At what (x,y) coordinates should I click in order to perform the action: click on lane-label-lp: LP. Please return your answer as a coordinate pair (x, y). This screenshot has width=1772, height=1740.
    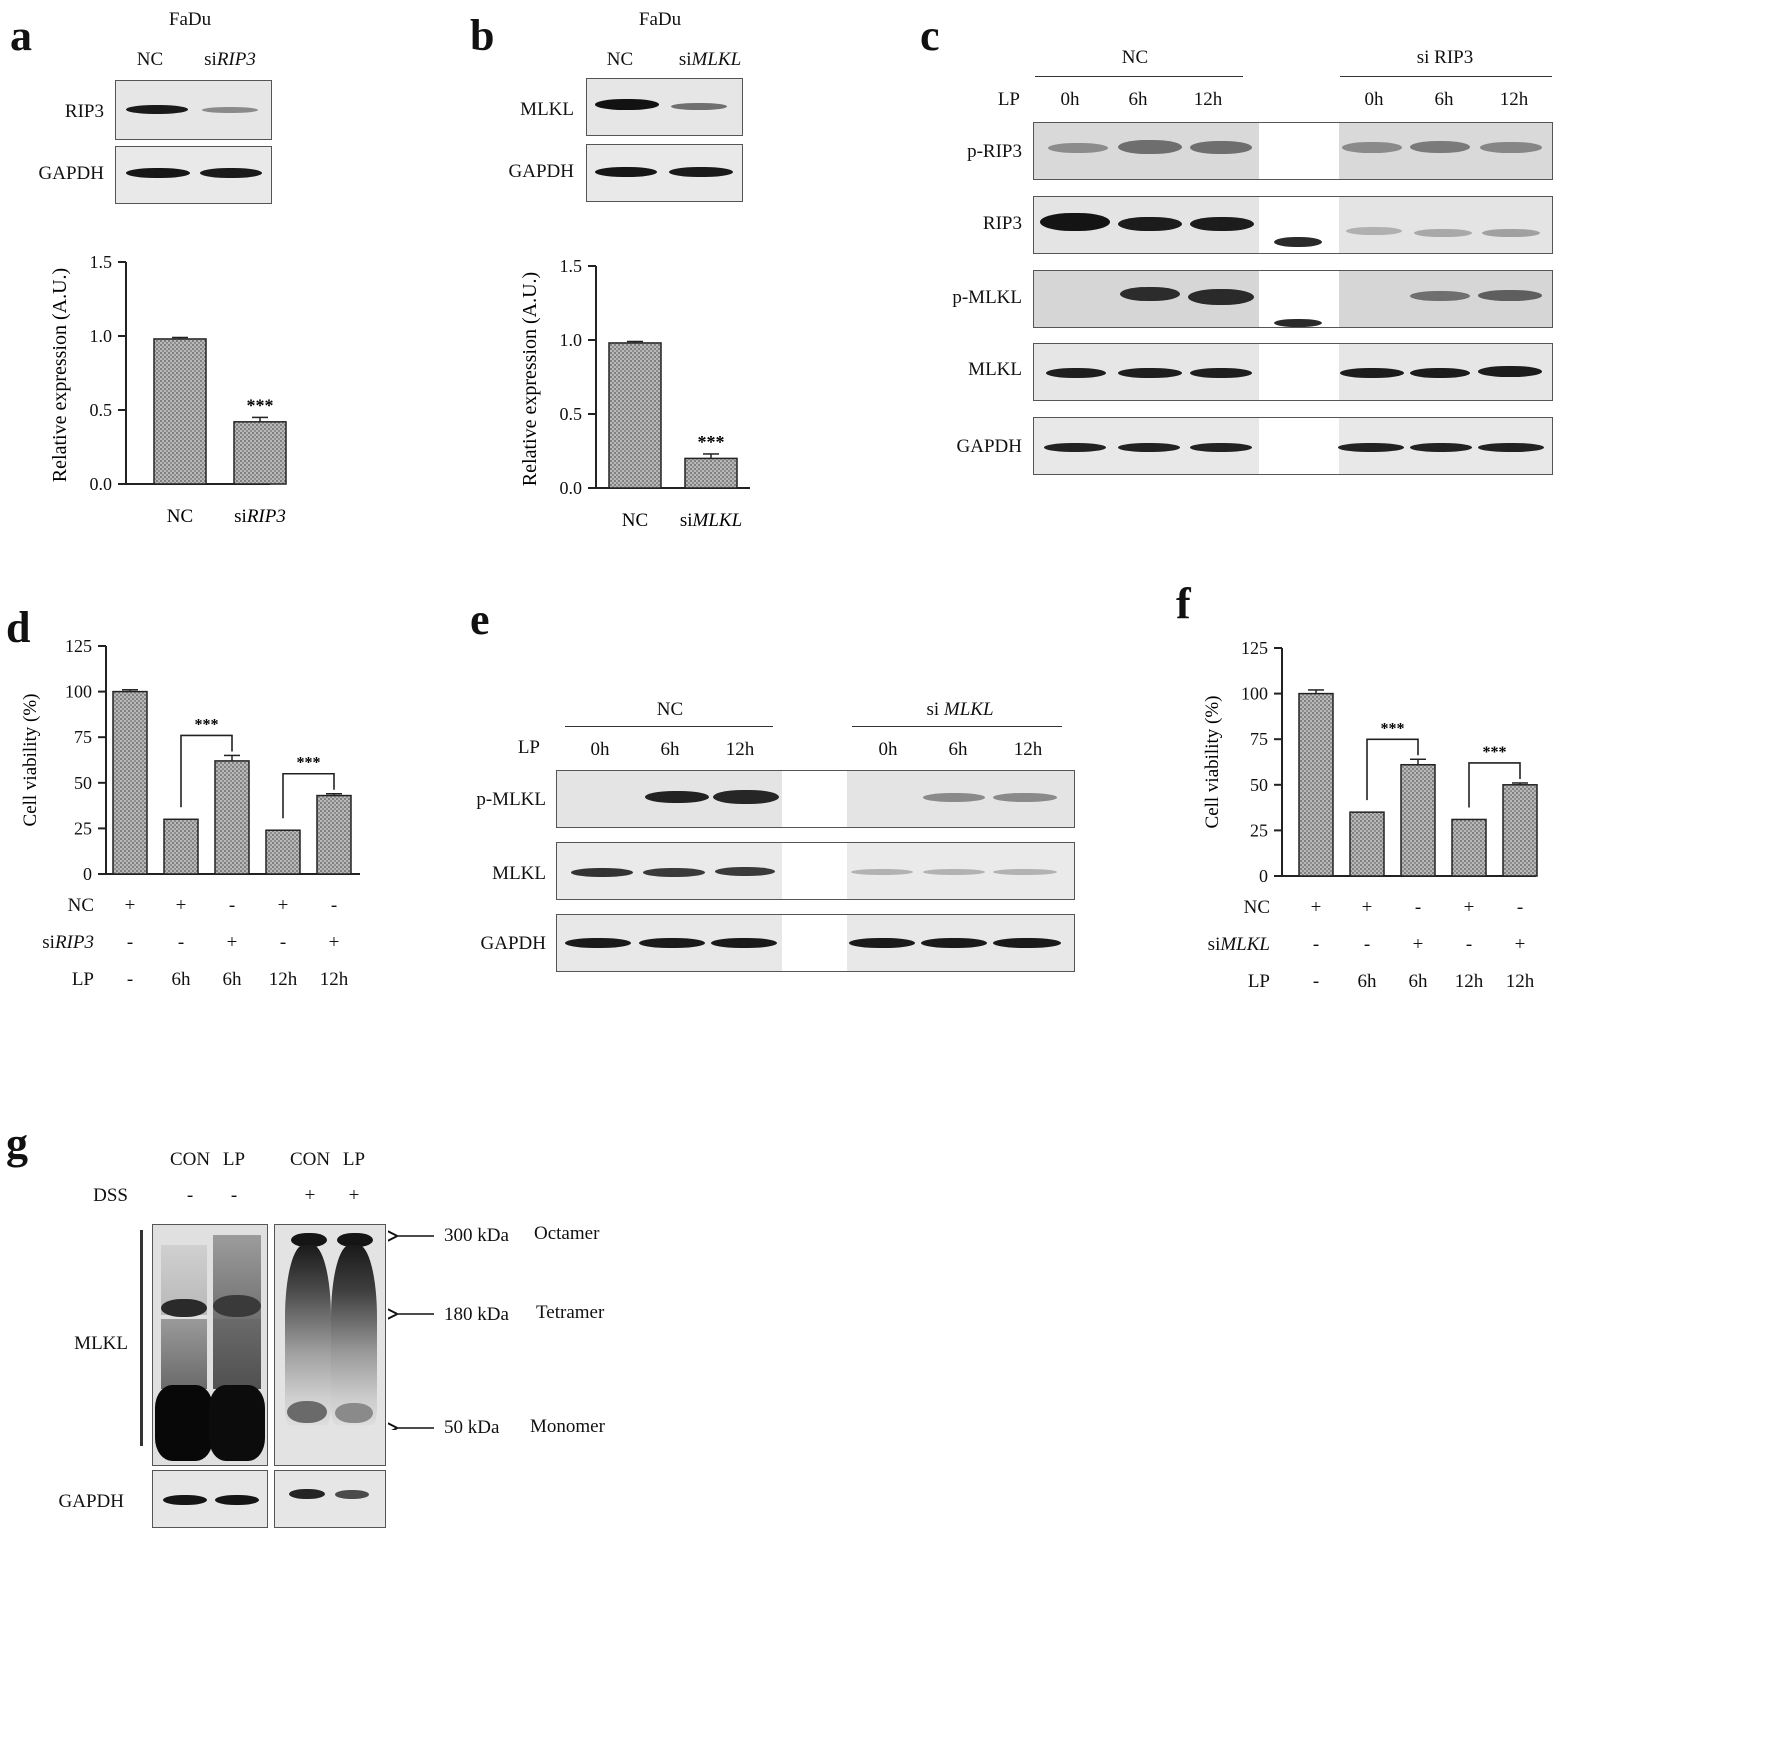
    Looking at the image, I should click on (234, 1159).